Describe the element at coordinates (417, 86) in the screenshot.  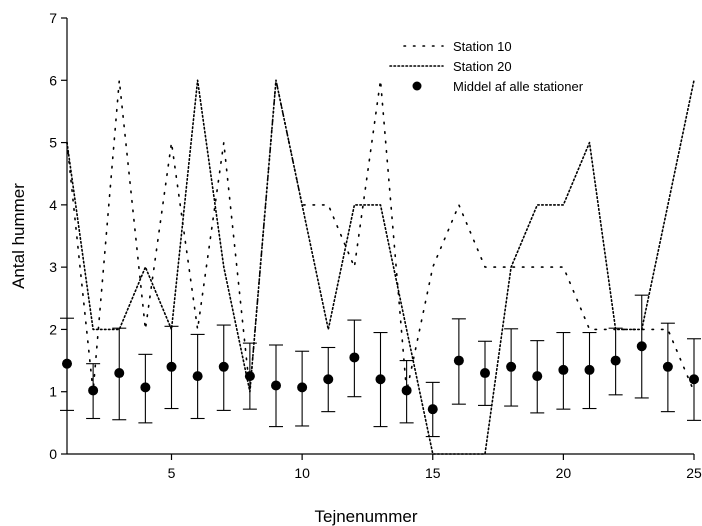
I see `legend-marker-mean` at that location.